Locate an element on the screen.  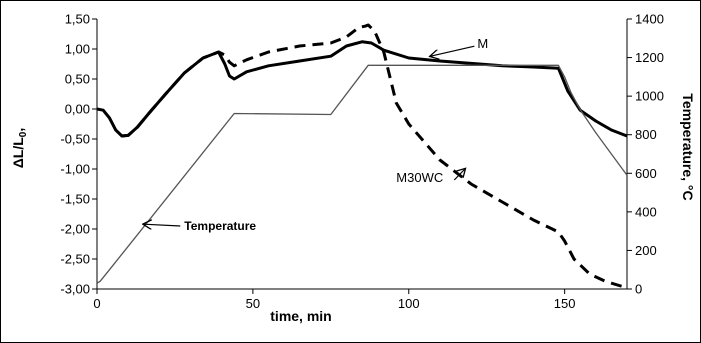
y-left-tick-label: 0,00 is located at coordinates (77, 109).